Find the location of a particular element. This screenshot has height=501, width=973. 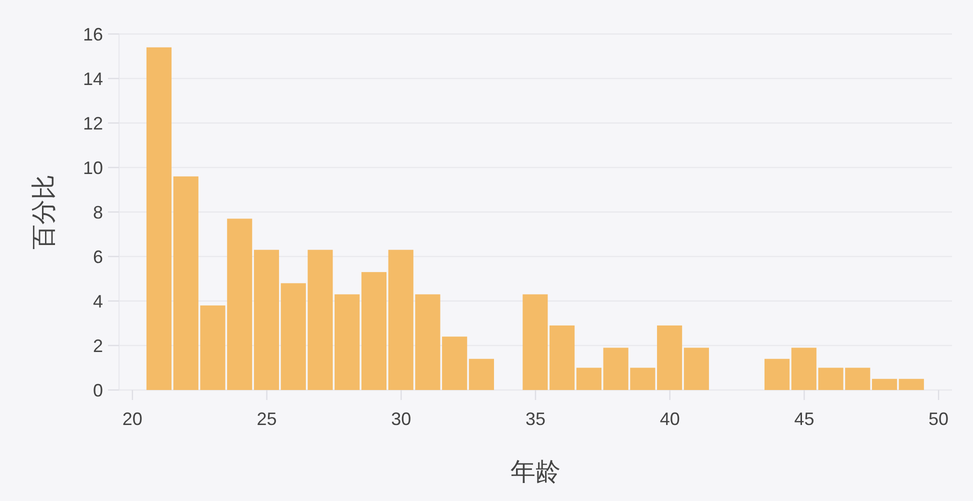

ylabel: 百分比 is located at coordinates (44, 212).